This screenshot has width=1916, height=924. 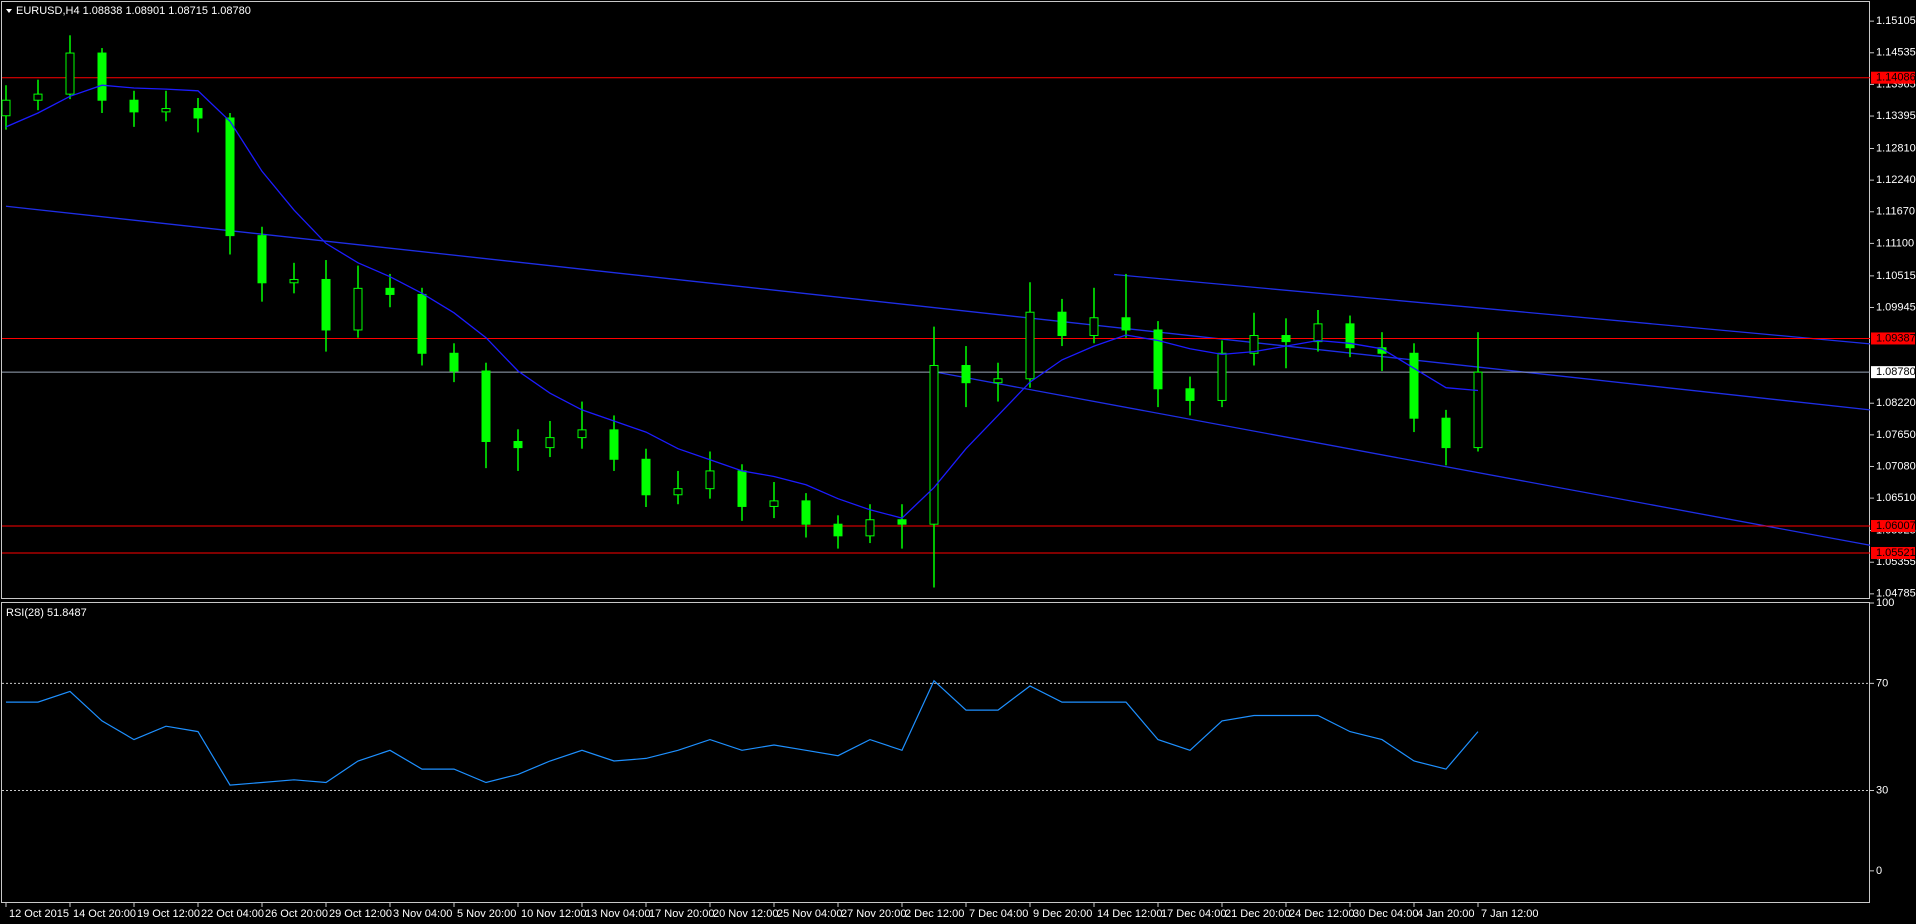 What do you see at coordinates (553, 914) in the screenshot?
I see `x-tick-label: 10 Nov 12:00` at bounding box center [553, 914].